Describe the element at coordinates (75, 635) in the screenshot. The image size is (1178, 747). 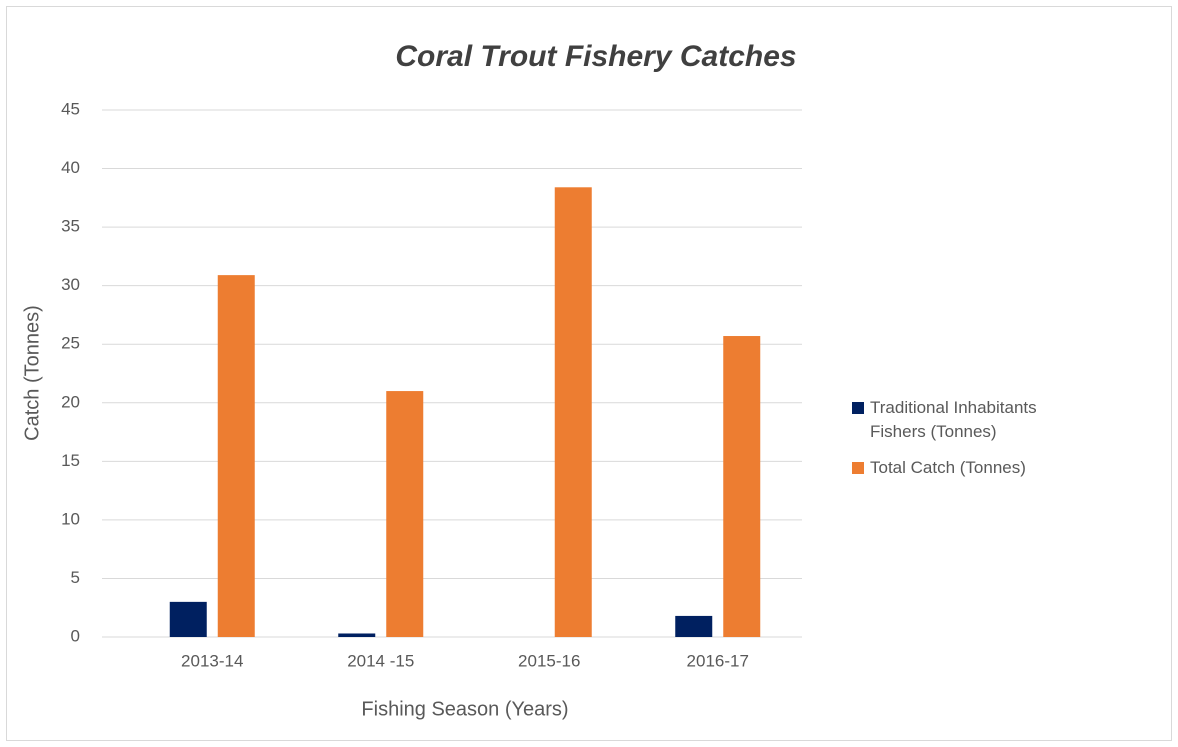
I see `y-tick-label: 0` at that location.